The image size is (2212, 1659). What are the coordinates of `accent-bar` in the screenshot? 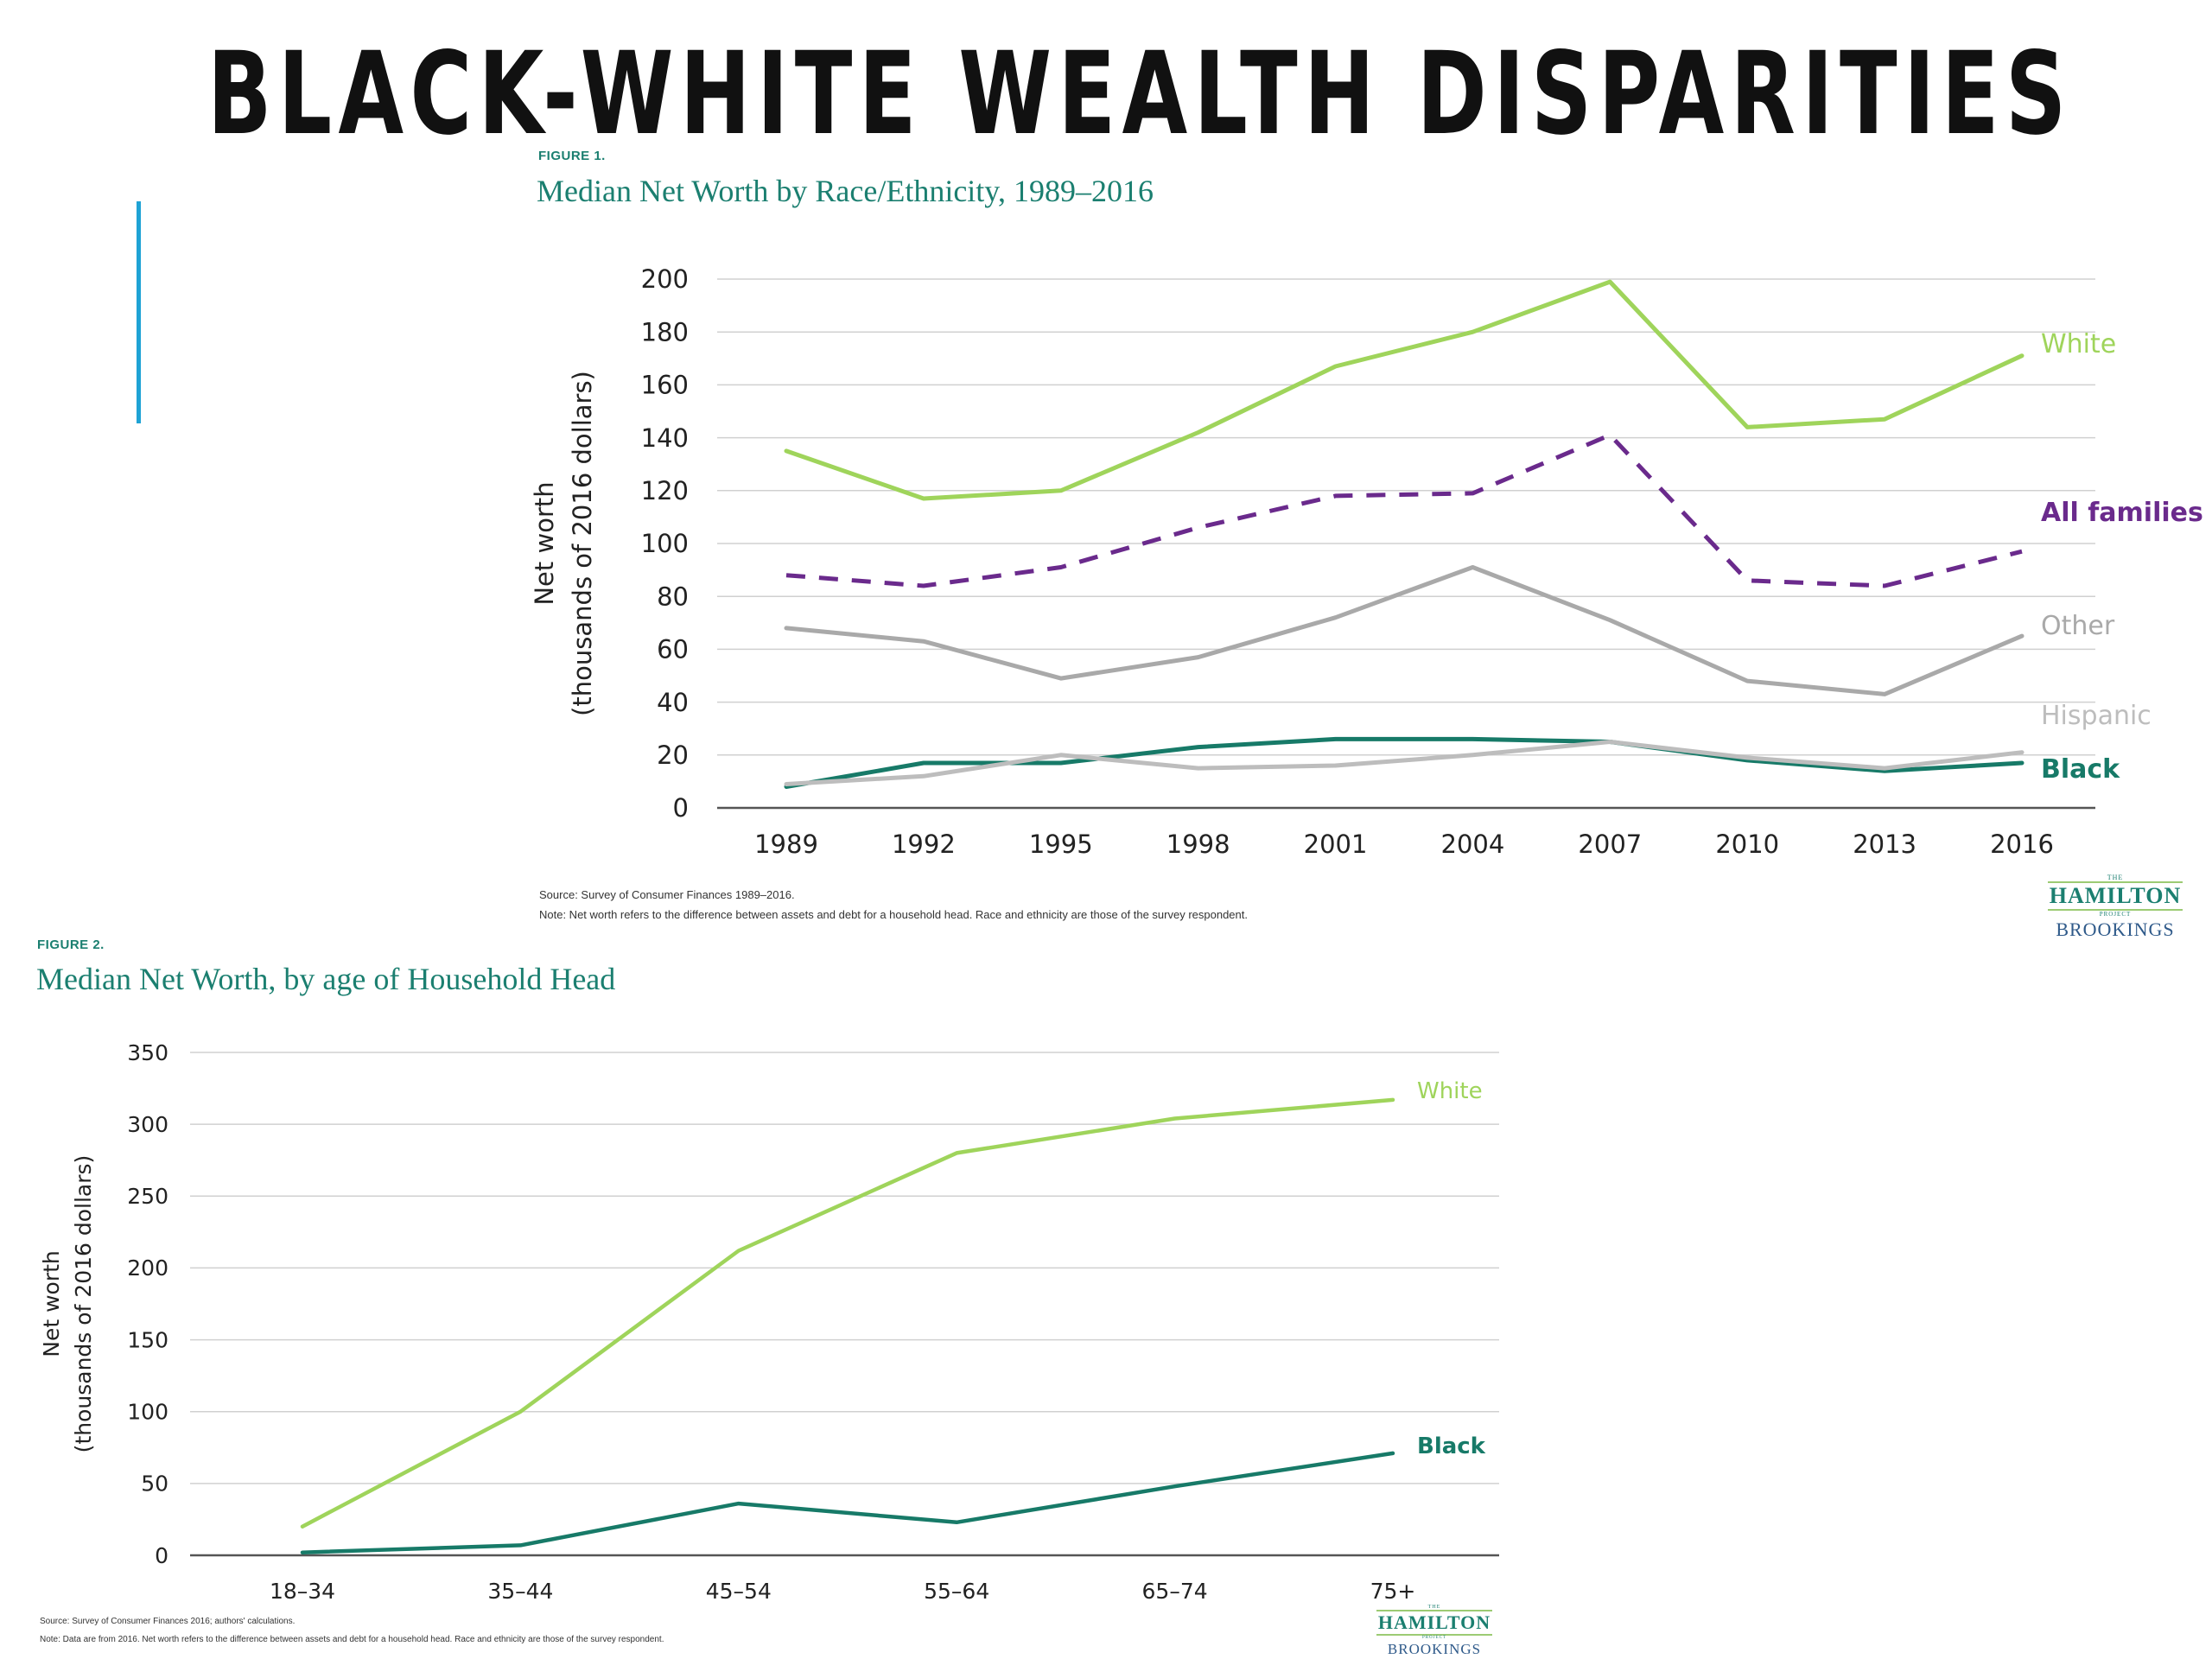 It's located at (139, 312).